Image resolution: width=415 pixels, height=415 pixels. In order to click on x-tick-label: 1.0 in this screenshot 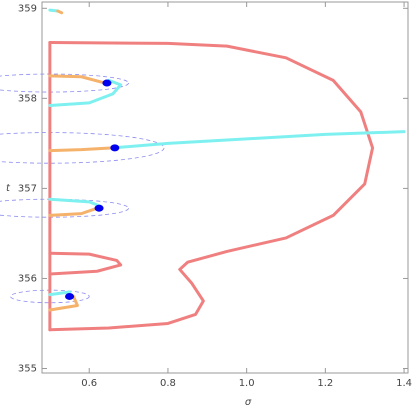, I will do `click(247, 383)`.